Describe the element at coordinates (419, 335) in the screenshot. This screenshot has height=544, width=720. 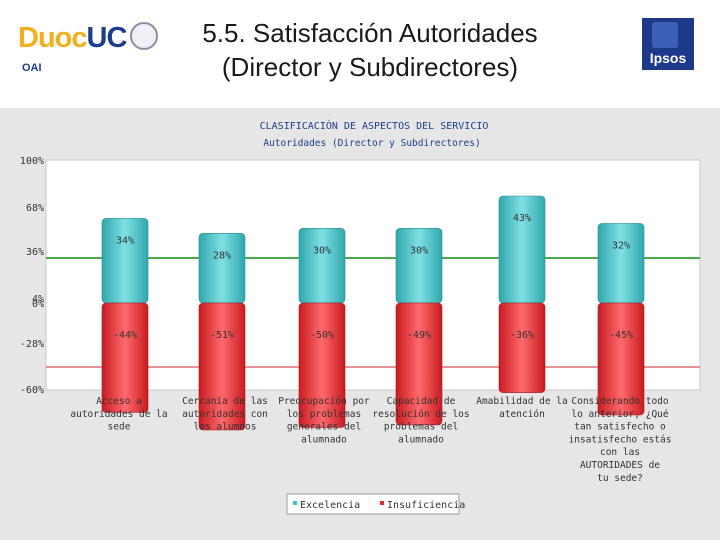
I see `bar-label-insuficiencia: -49%` at that location.